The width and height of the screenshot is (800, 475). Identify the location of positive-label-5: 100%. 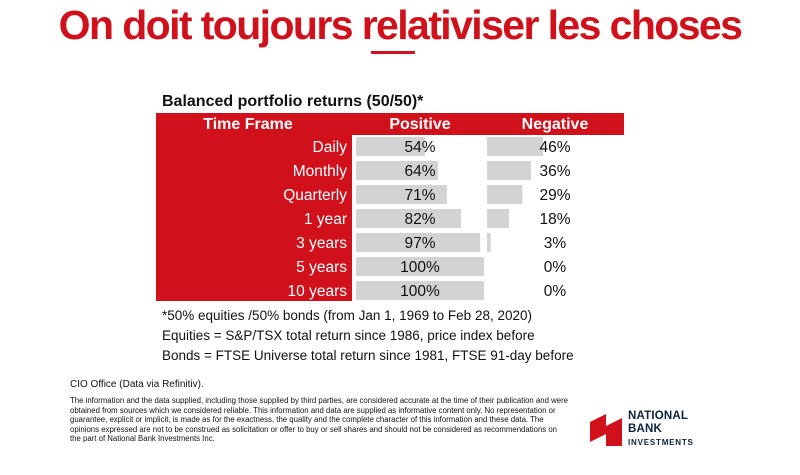
(420, 267).